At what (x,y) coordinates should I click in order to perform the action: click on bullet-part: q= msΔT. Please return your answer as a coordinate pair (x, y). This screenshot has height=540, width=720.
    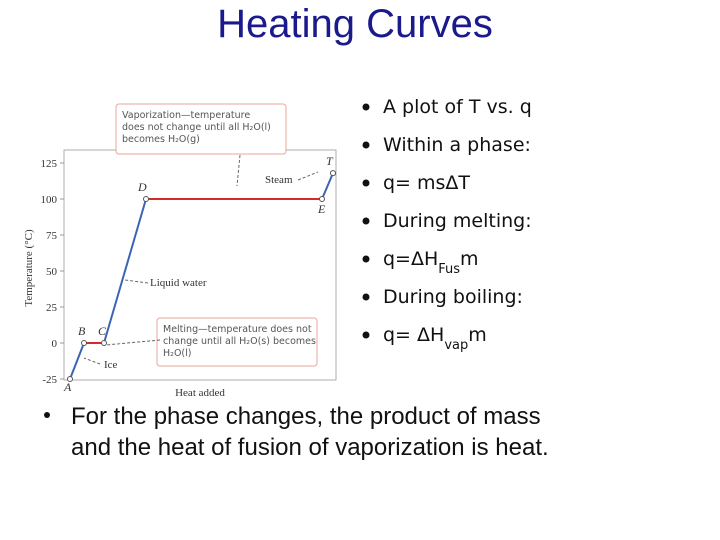
    Looking at the image, I should click on (426, 183).